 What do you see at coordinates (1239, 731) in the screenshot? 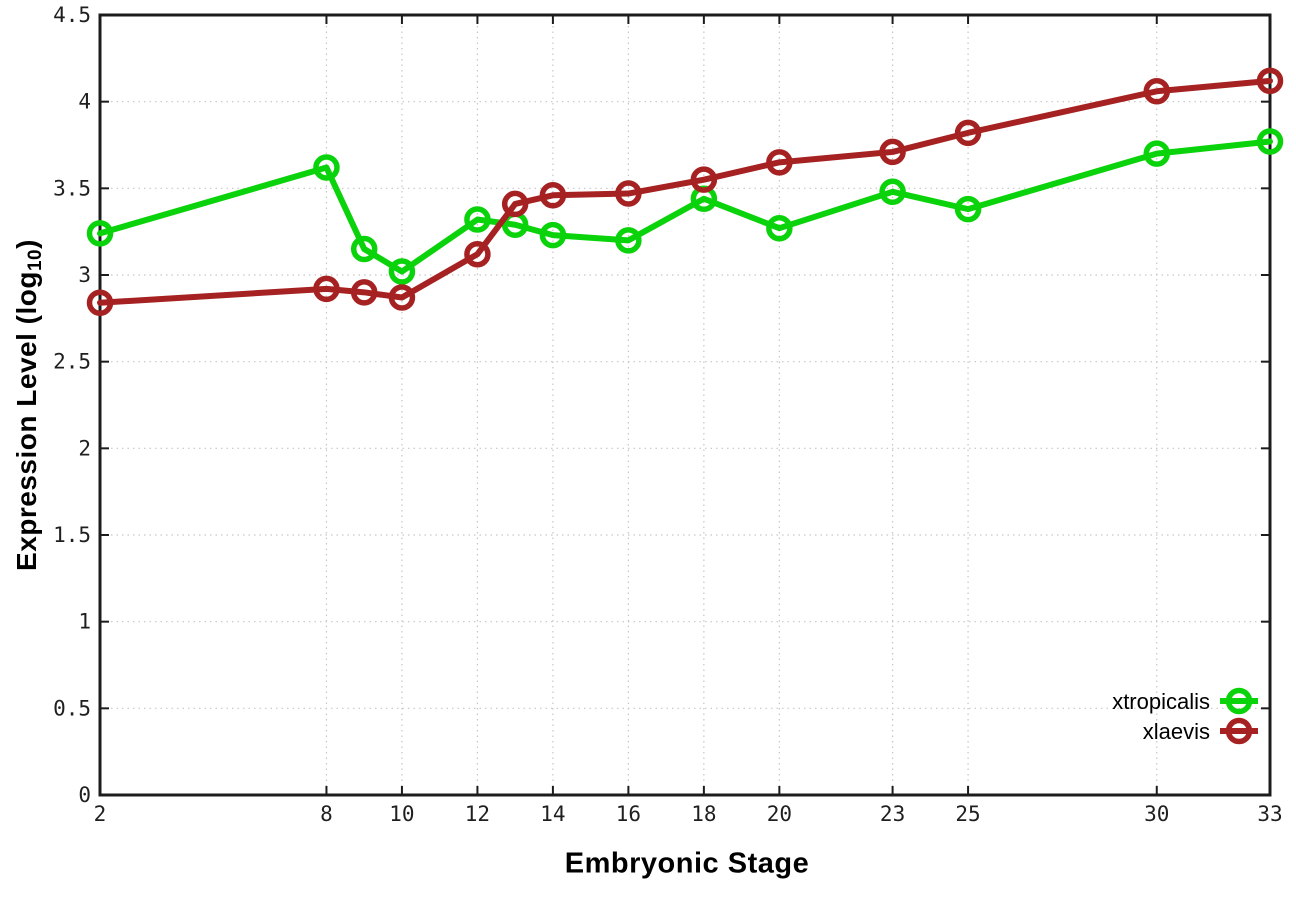
I see `legend-marker-xlaevis` at bounding box center [1239, 731].